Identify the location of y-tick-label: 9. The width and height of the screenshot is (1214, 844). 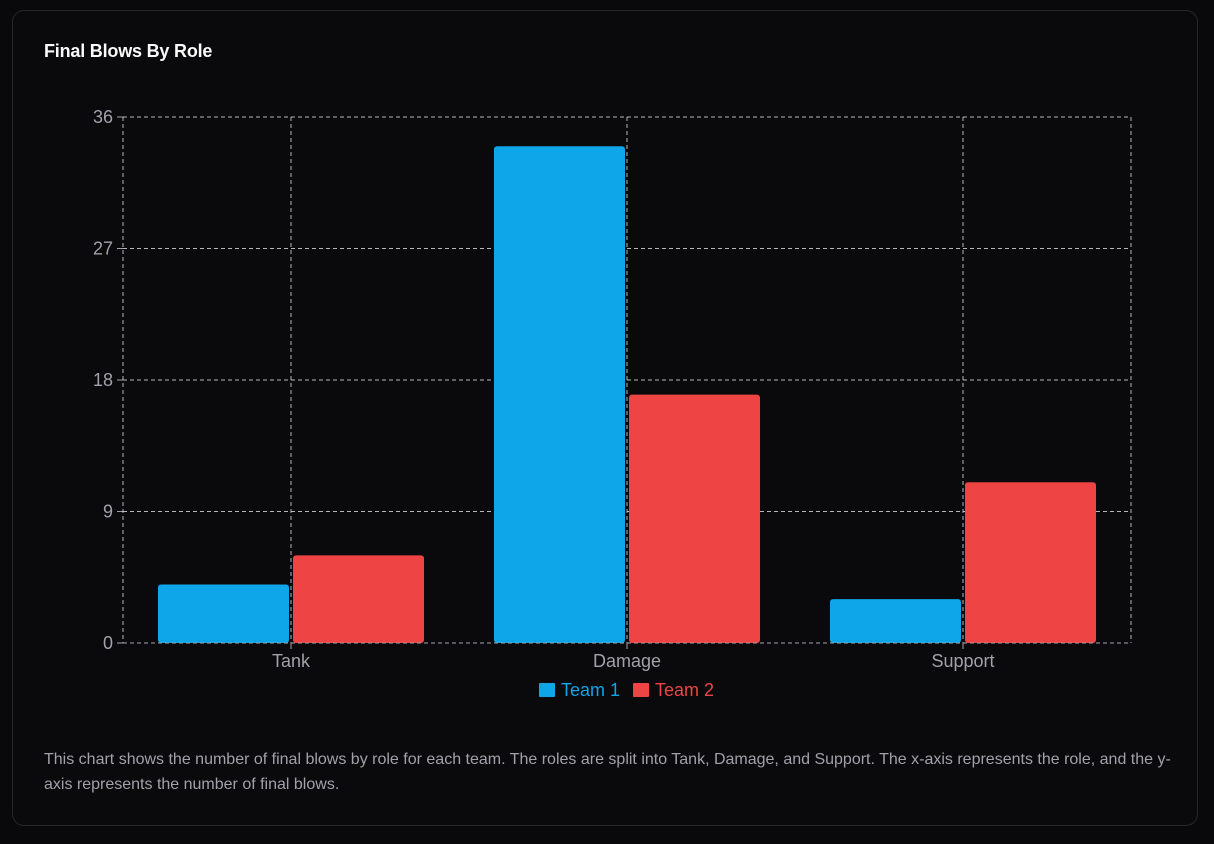
(108, 512).